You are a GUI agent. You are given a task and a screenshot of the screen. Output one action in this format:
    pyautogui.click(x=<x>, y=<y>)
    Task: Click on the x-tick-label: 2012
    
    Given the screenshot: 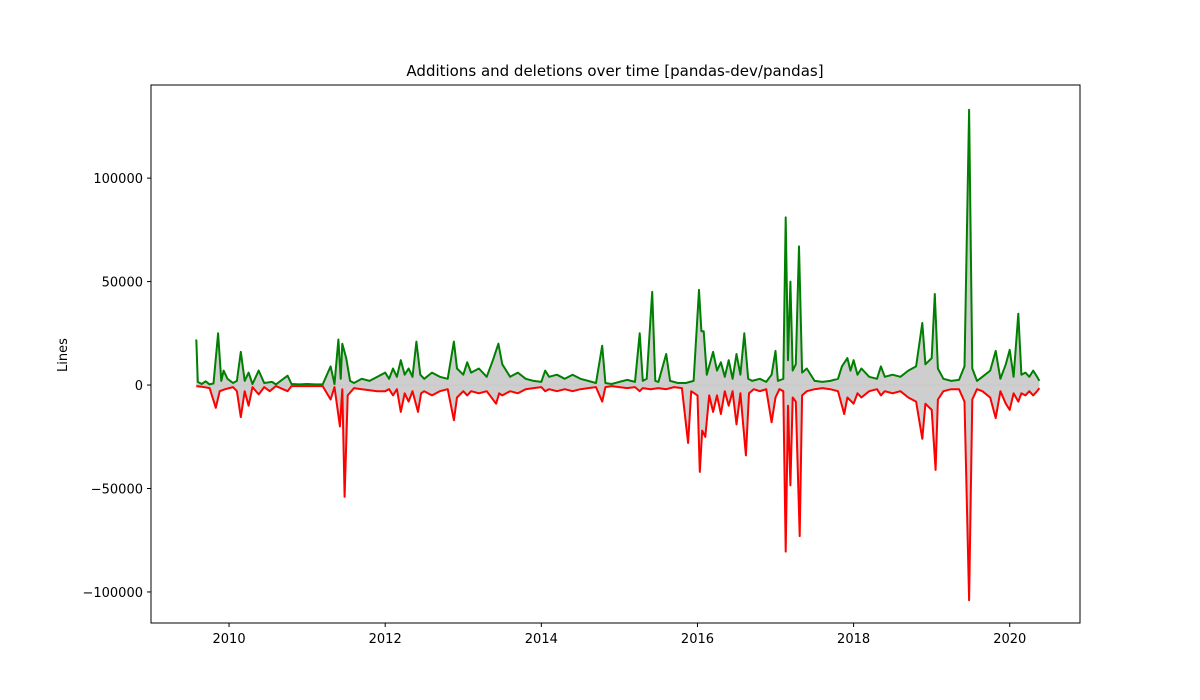 What is the action you would take?
    pyautogui.click(x=385, y=639)
    